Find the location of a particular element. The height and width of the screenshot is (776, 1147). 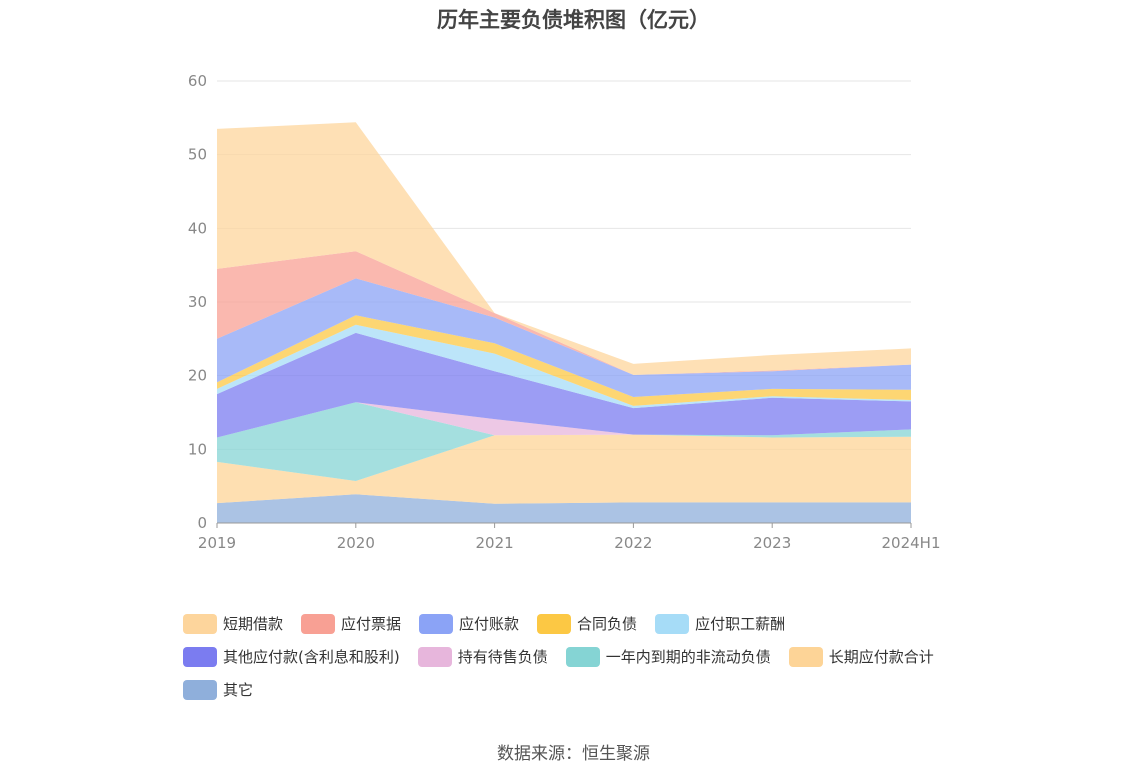

area-其他应付款(含利息和股利) is located at coordinates (564, 385).